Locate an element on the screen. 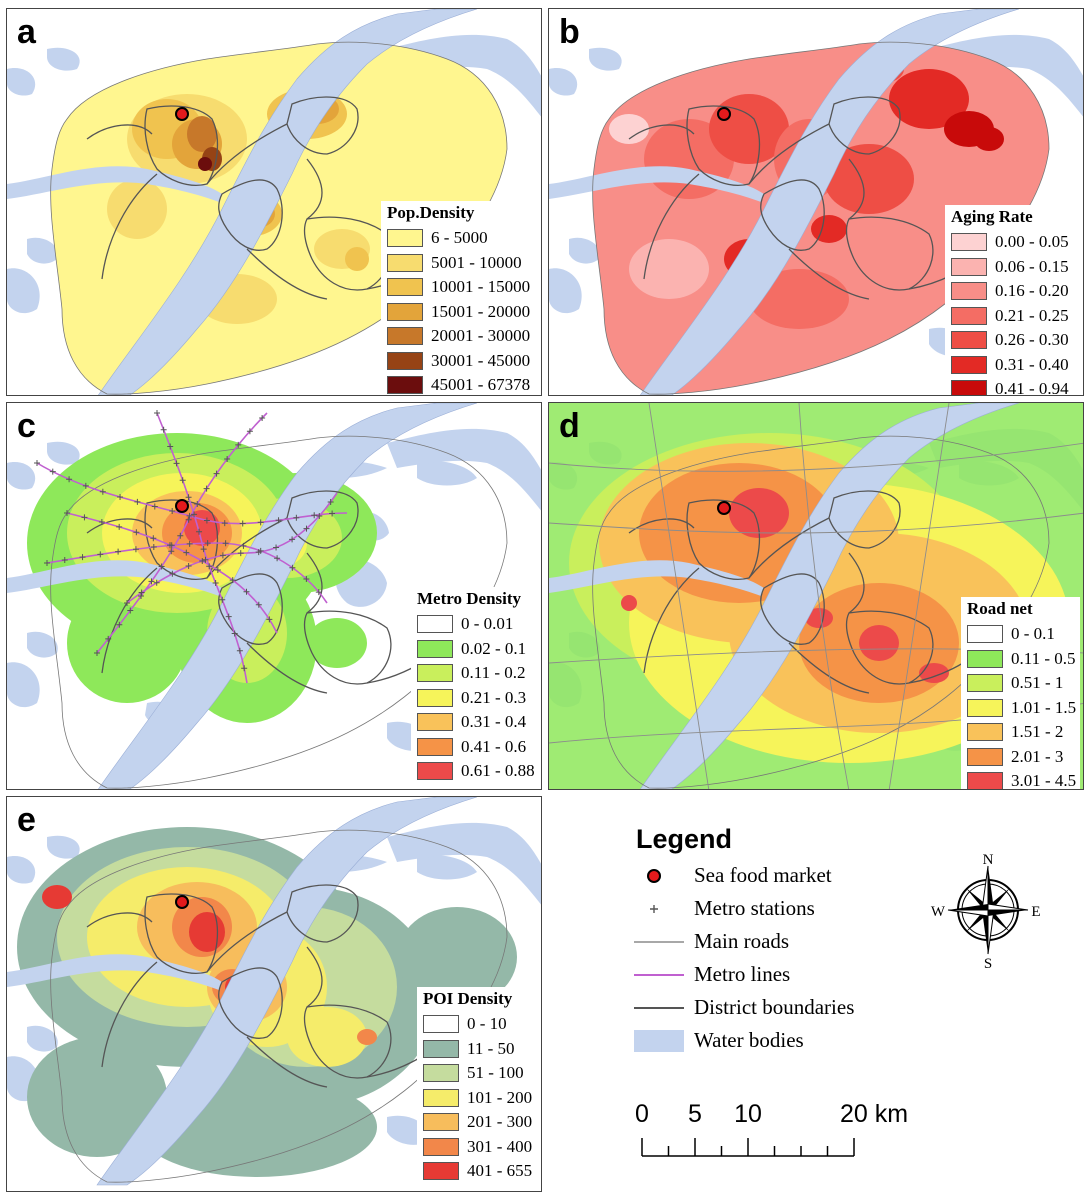  metro-line-icon is located at coordinates (659, 975).